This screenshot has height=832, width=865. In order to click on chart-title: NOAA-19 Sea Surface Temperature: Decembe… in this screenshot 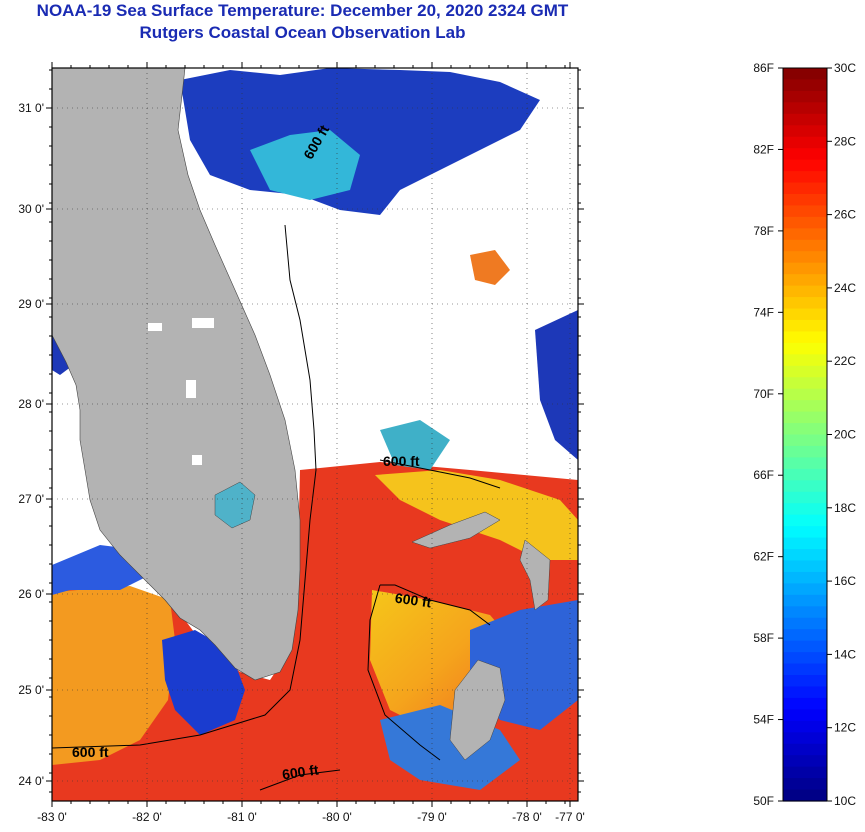, I will do `click(302, 10)`.